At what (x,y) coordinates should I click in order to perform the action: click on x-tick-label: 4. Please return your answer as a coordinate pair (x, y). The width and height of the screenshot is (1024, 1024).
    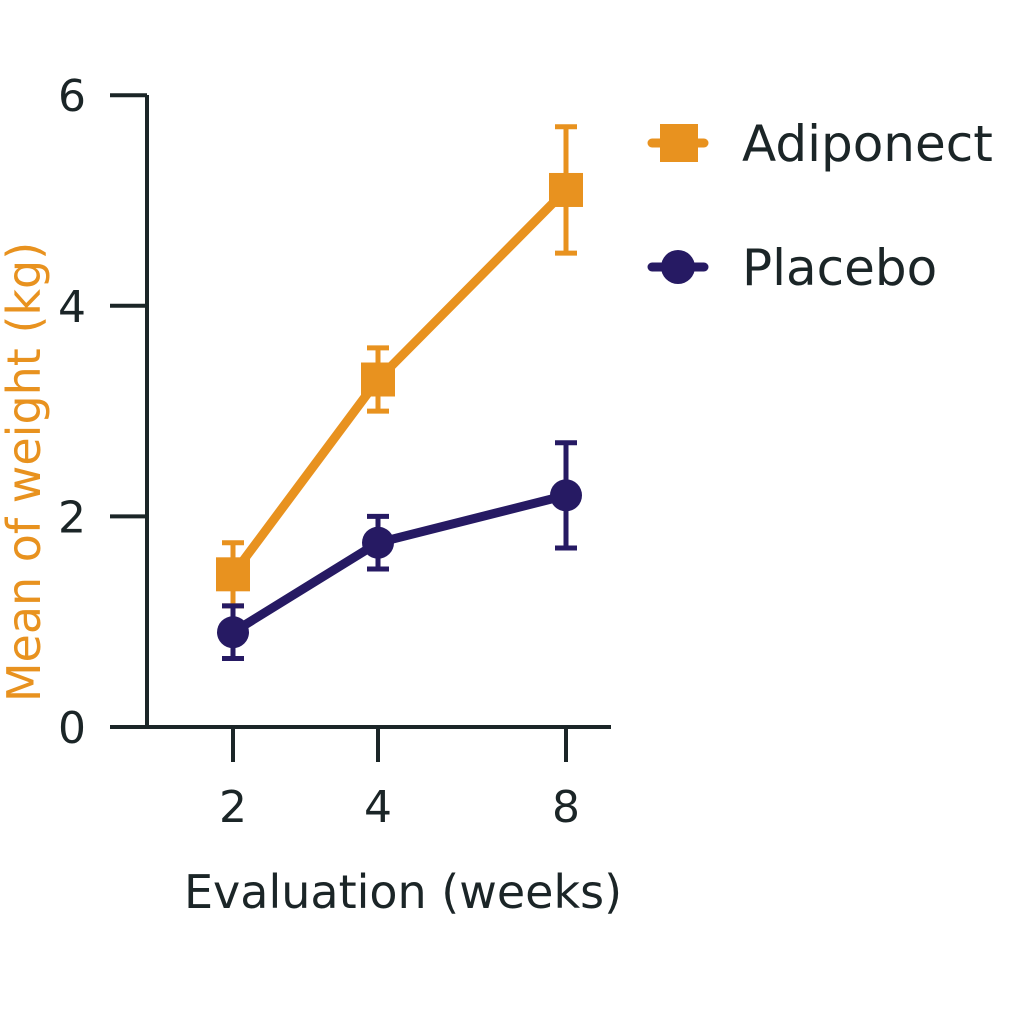
    Looking at the image, I should click on (378, 807).